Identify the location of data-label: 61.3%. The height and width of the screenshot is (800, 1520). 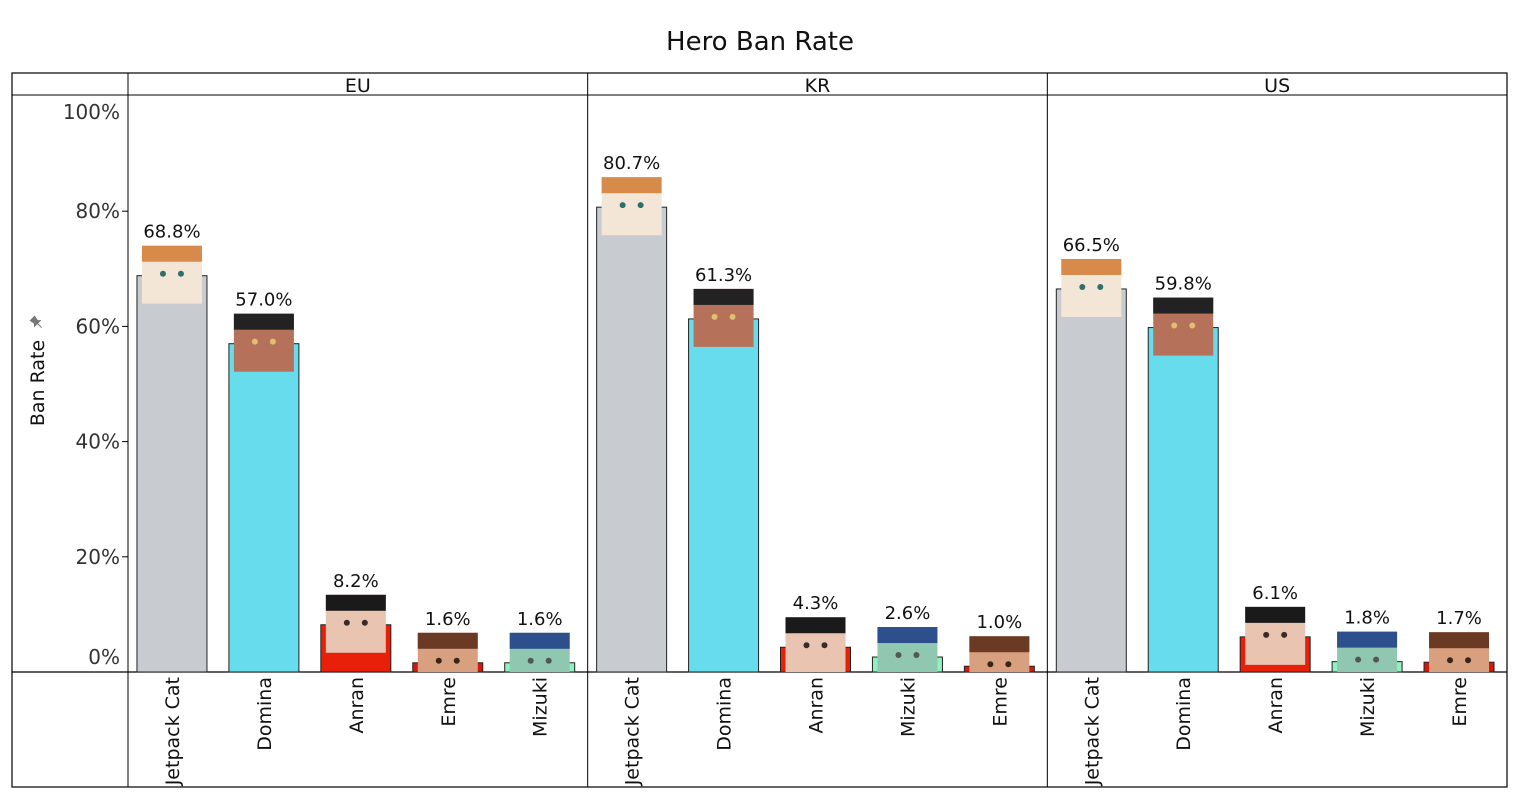
(723, 275).